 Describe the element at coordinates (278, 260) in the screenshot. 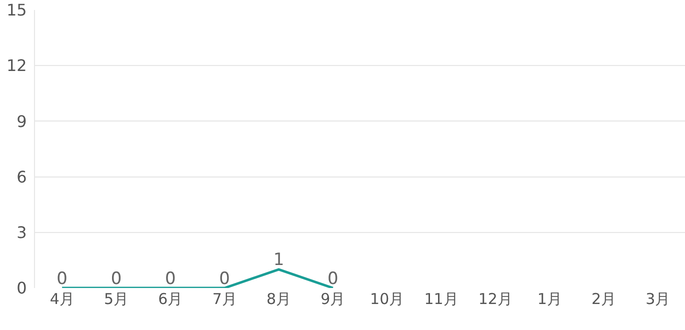

I see `data-label: 1` at that location.